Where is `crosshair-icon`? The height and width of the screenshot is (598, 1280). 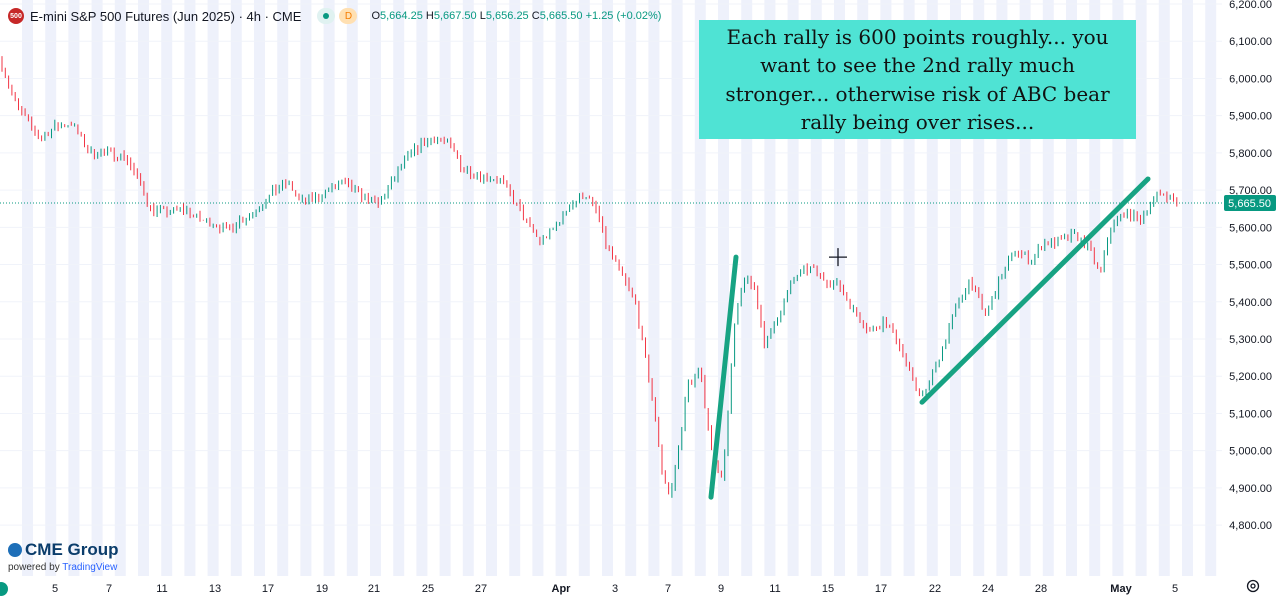 crosshair-icon is located at coordinates (838, 257).